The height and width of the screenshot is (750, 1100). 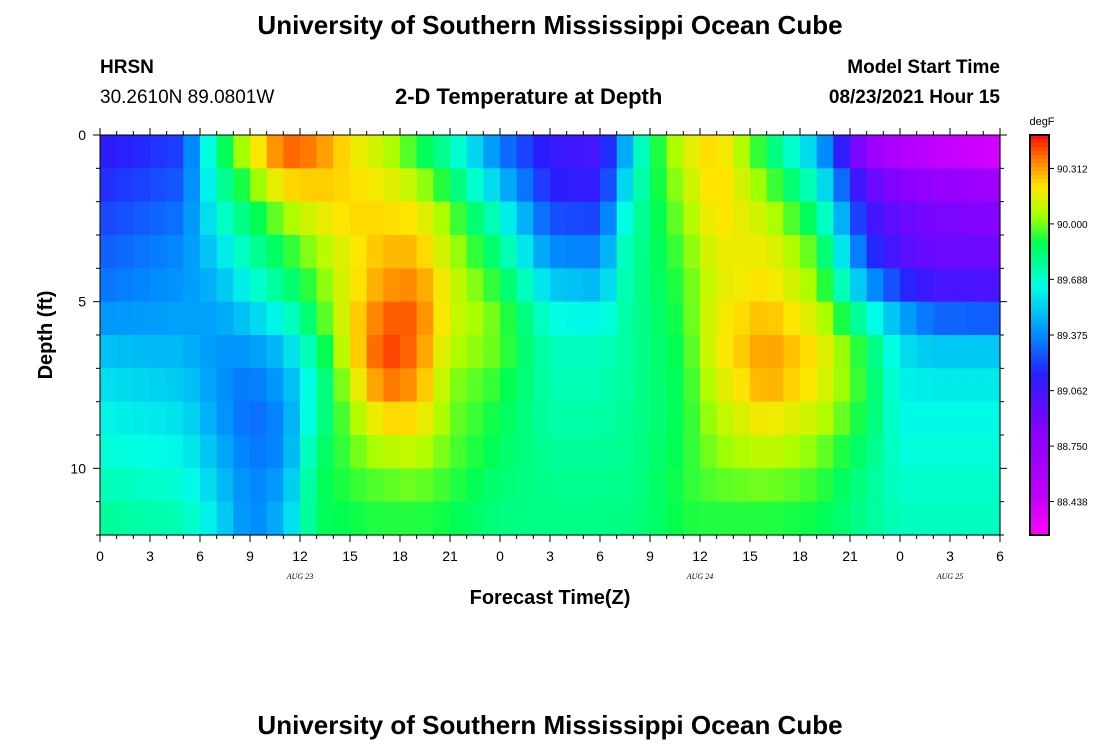 I want to click on x-tick-label: 15, so click(x=750, y=556).